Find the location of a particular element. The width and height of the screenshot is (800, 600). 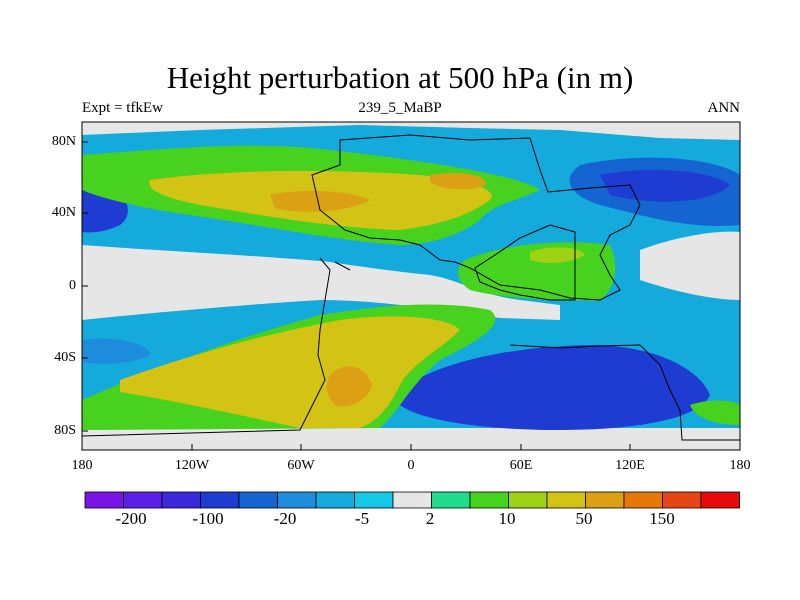

outline-tropical-land is located at coordinates (525, 262).